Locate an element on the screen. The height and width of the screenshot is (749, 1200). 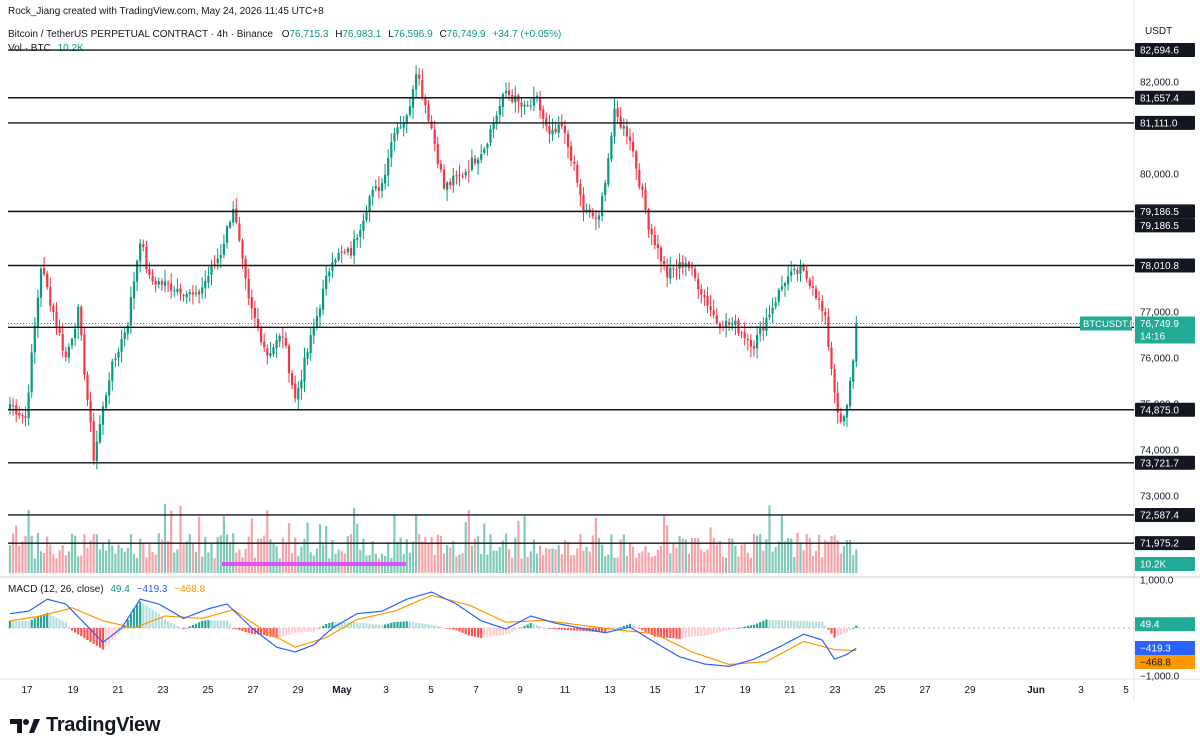
volume-bars is located at coordinates (433, 538).